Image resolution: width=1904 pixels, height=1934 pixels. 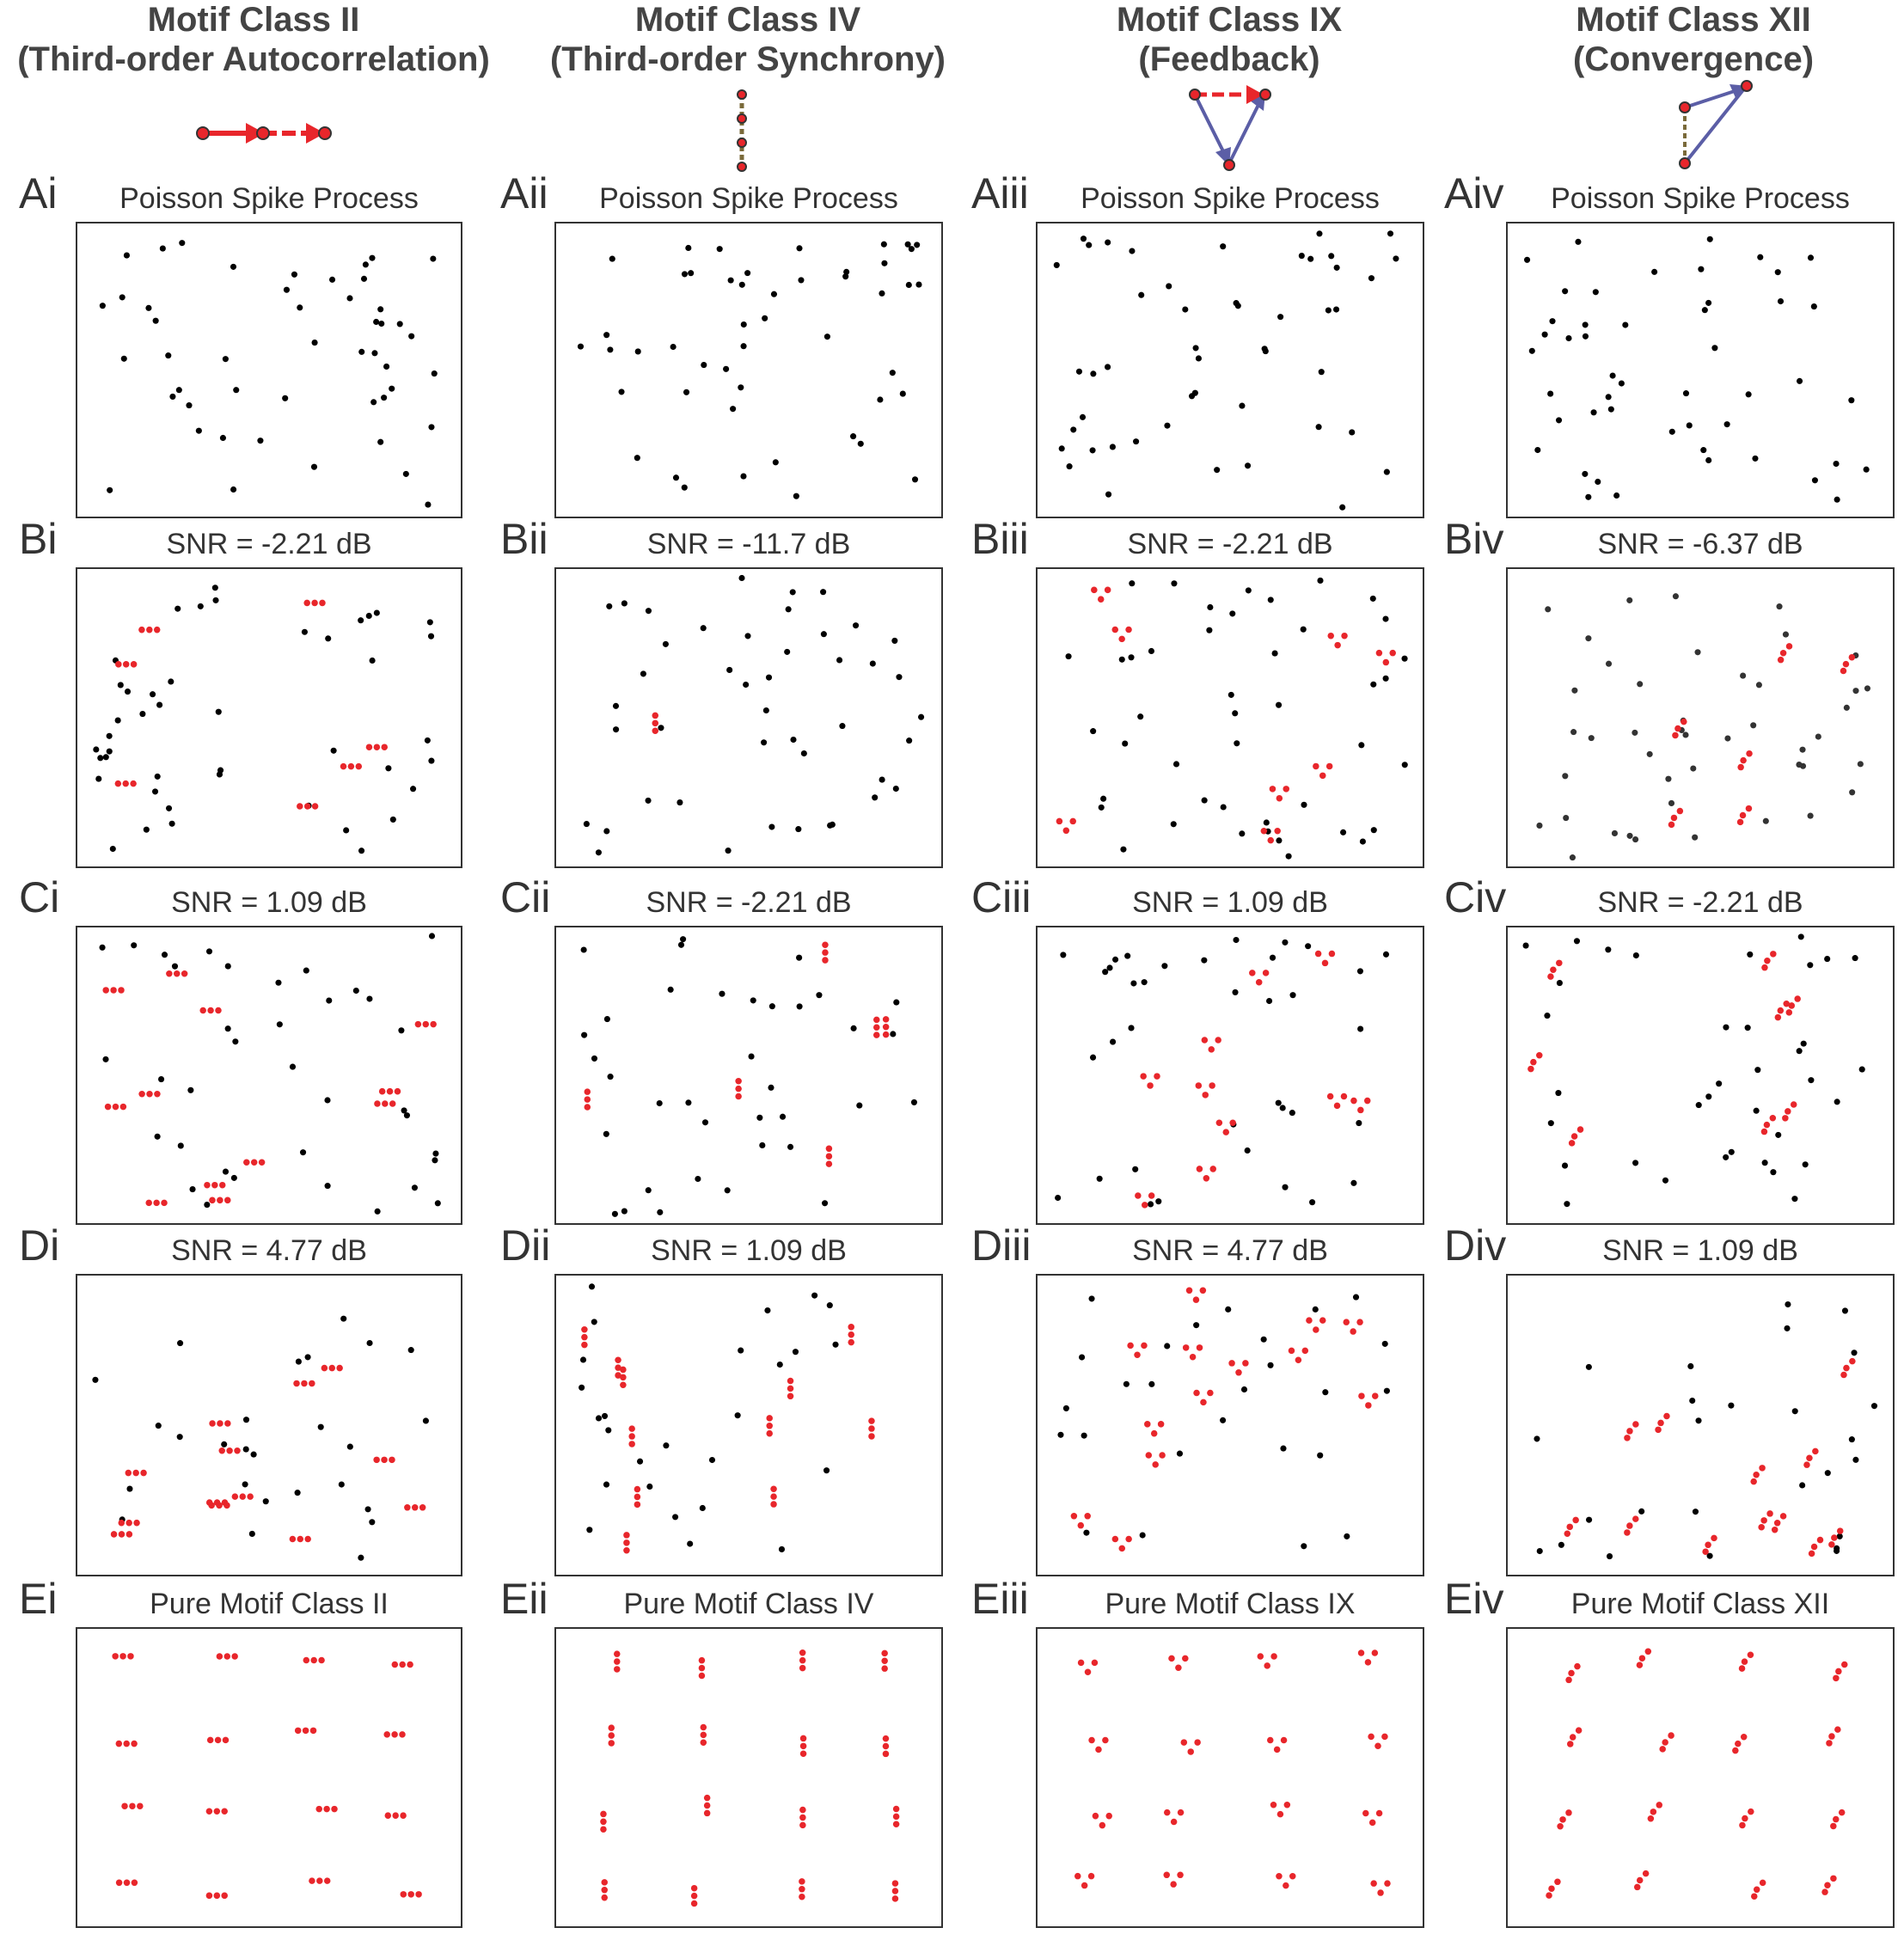 What do you see at coordinates (748, 544) in the screenshot?
I see `panel-title: SNR = -11.7 dB` at bounding box center [748, 544].